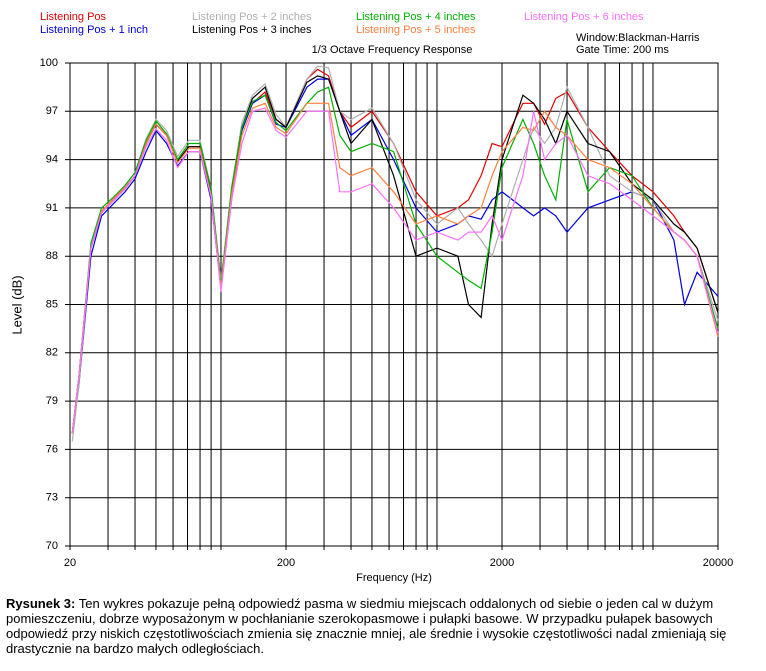 This screenshot has height=671, width=766. What do you see at coordinates (52, 208) in the screenshot?
I see `y-tick-label: 91` at bounding box center [52, 208].